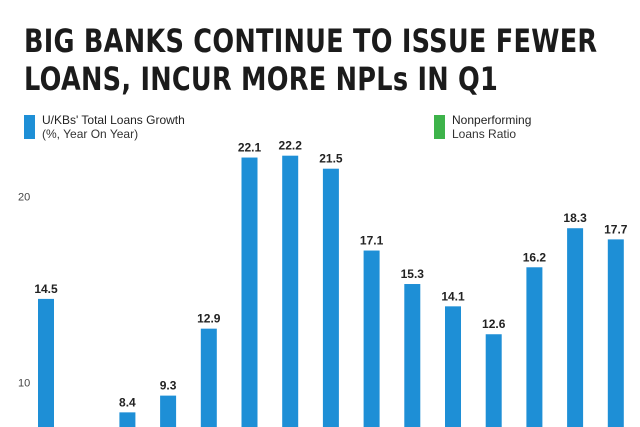 The image size is (640, 427). I want to click on bar-value-label: 22.2, so click(291, 146).